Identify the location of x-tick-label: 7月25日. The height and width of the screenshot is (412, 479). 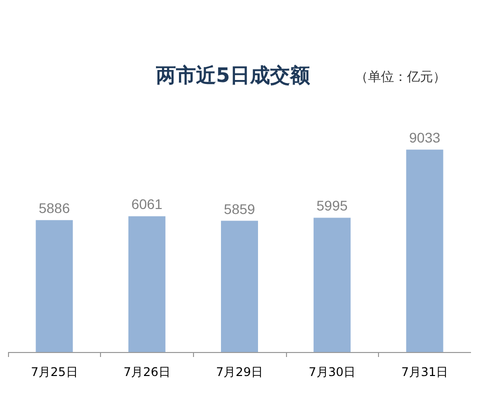
(54, 372).